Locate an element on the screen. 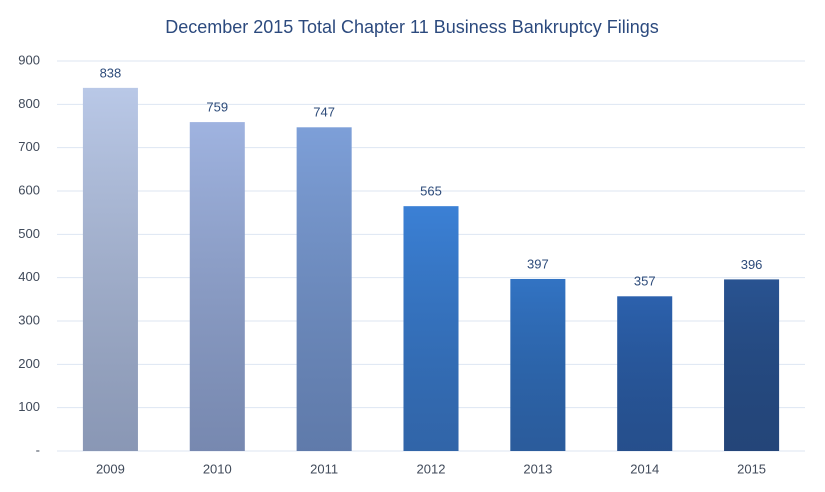  x-tick-label: 2013 is located at coordinates (537, 468).